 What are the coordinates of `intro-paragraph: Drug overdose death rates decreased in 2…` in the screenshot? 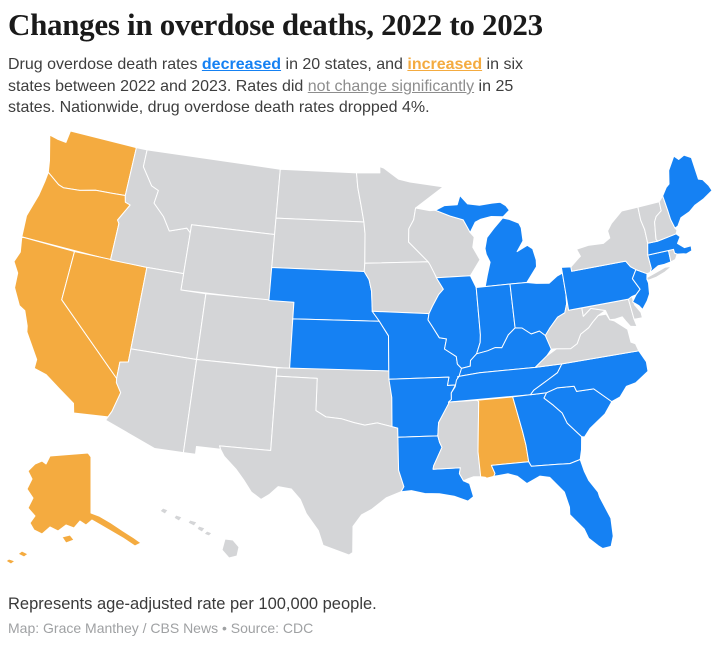 It's located at (266, 86).